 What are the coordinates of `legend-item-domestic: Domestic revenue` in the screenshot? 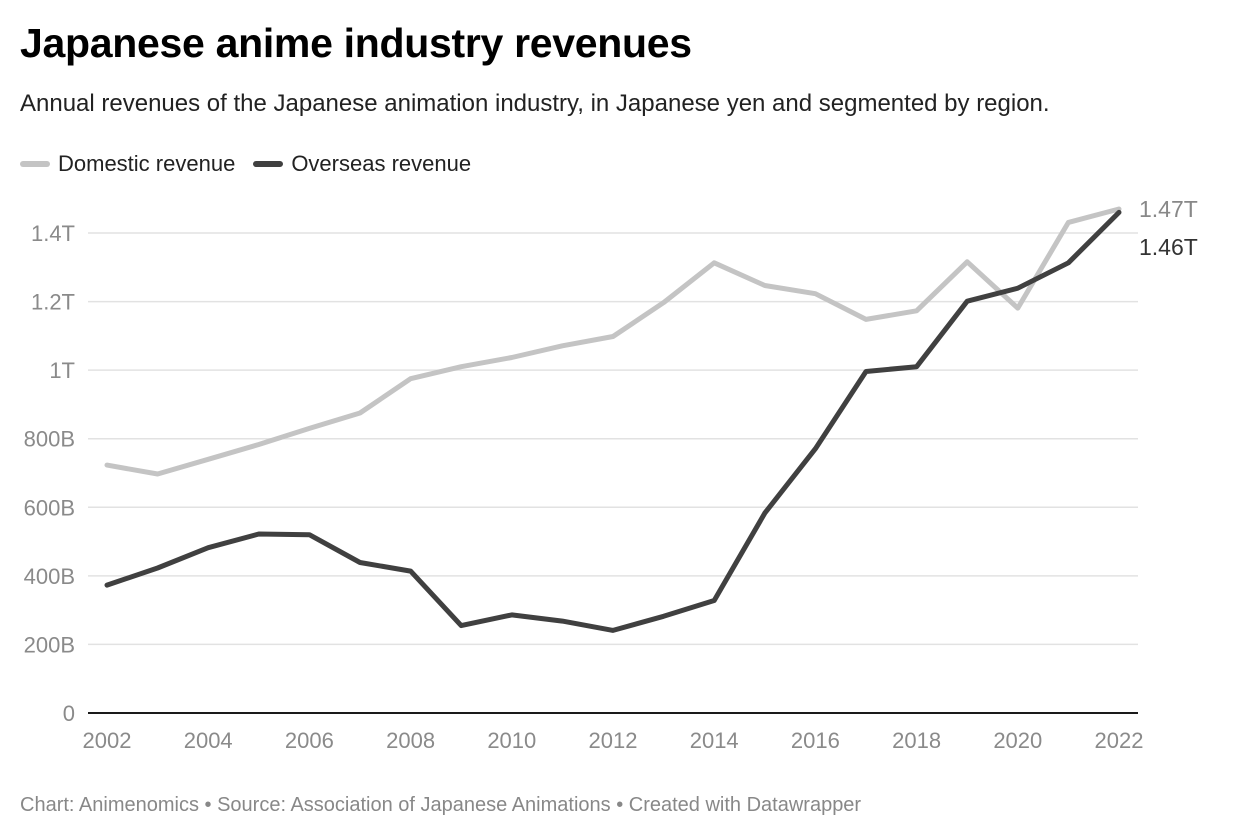 It's located at (127, 164).